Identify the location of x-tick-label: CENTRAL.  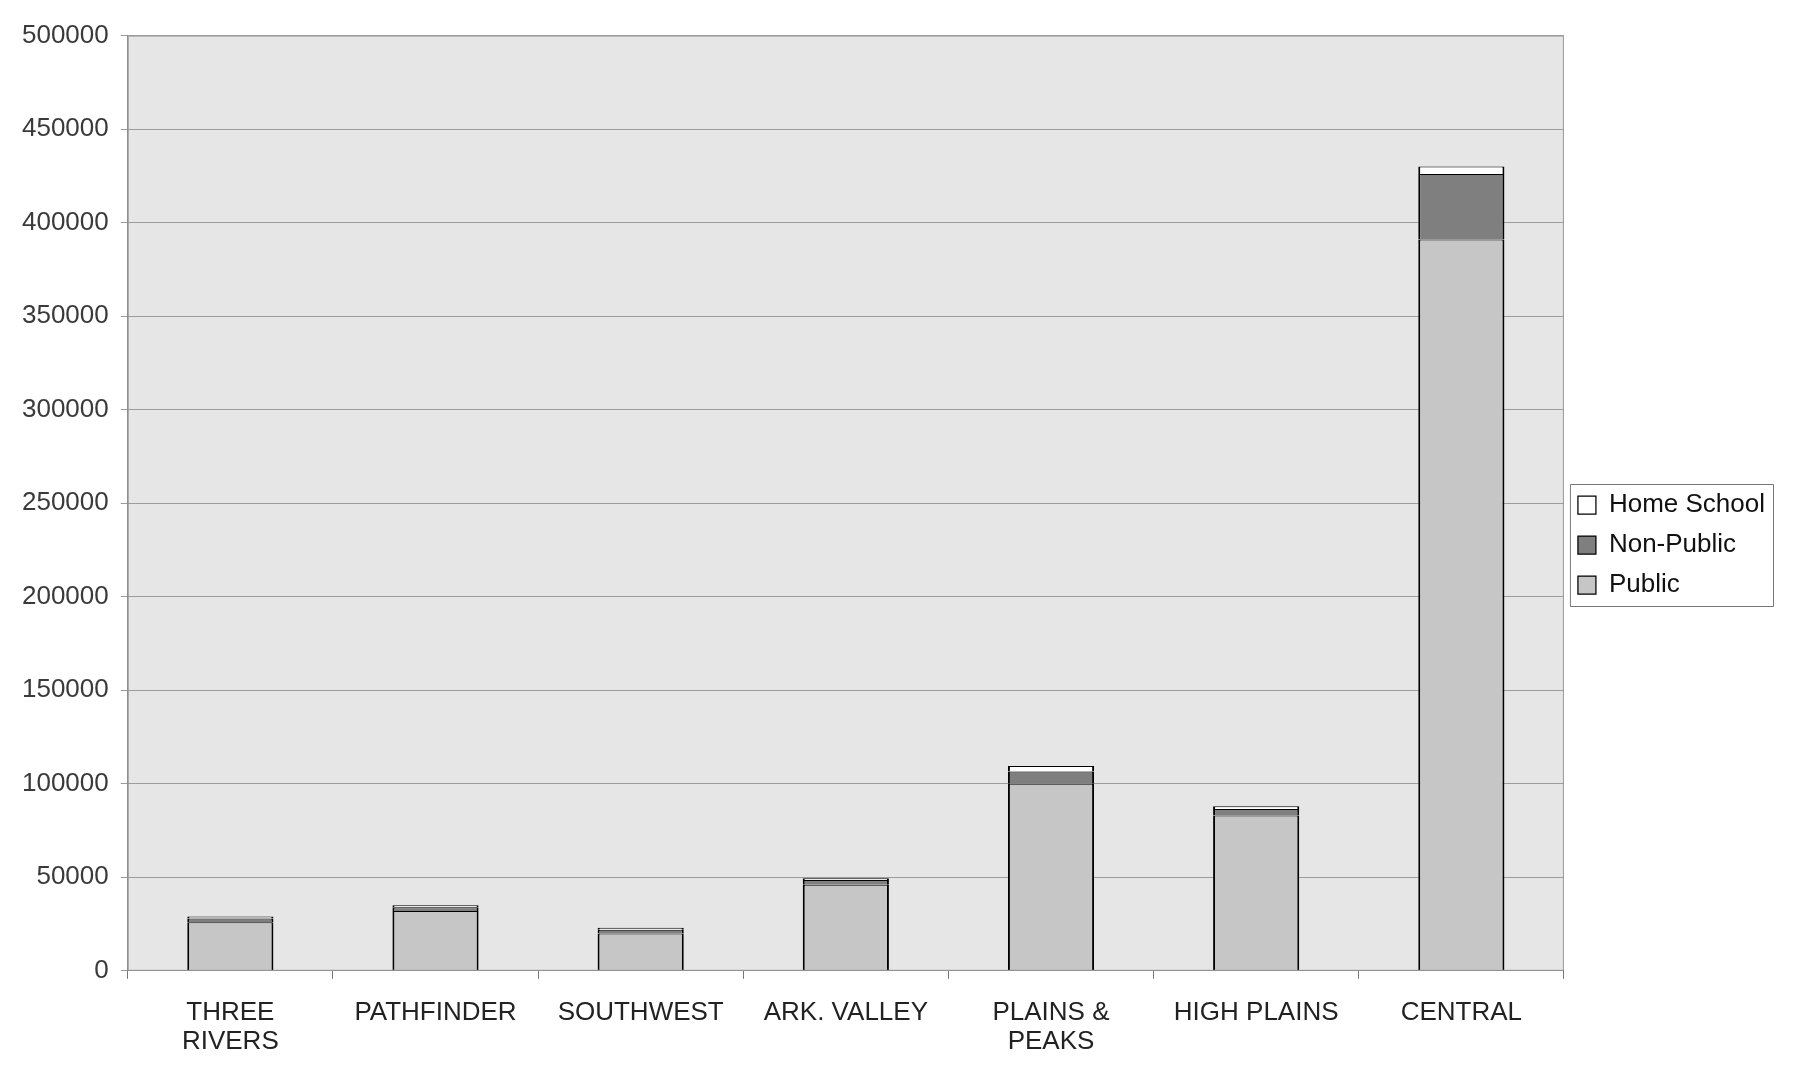
(1461, 1011).